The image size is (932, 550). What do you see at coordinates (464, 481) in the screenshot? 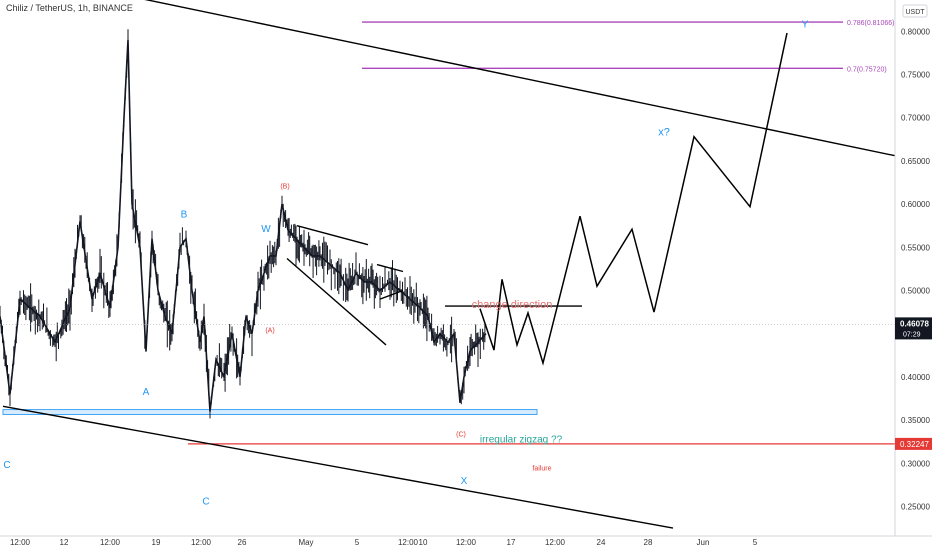
I see `wave-label: X` at bounding box center [464, 481].